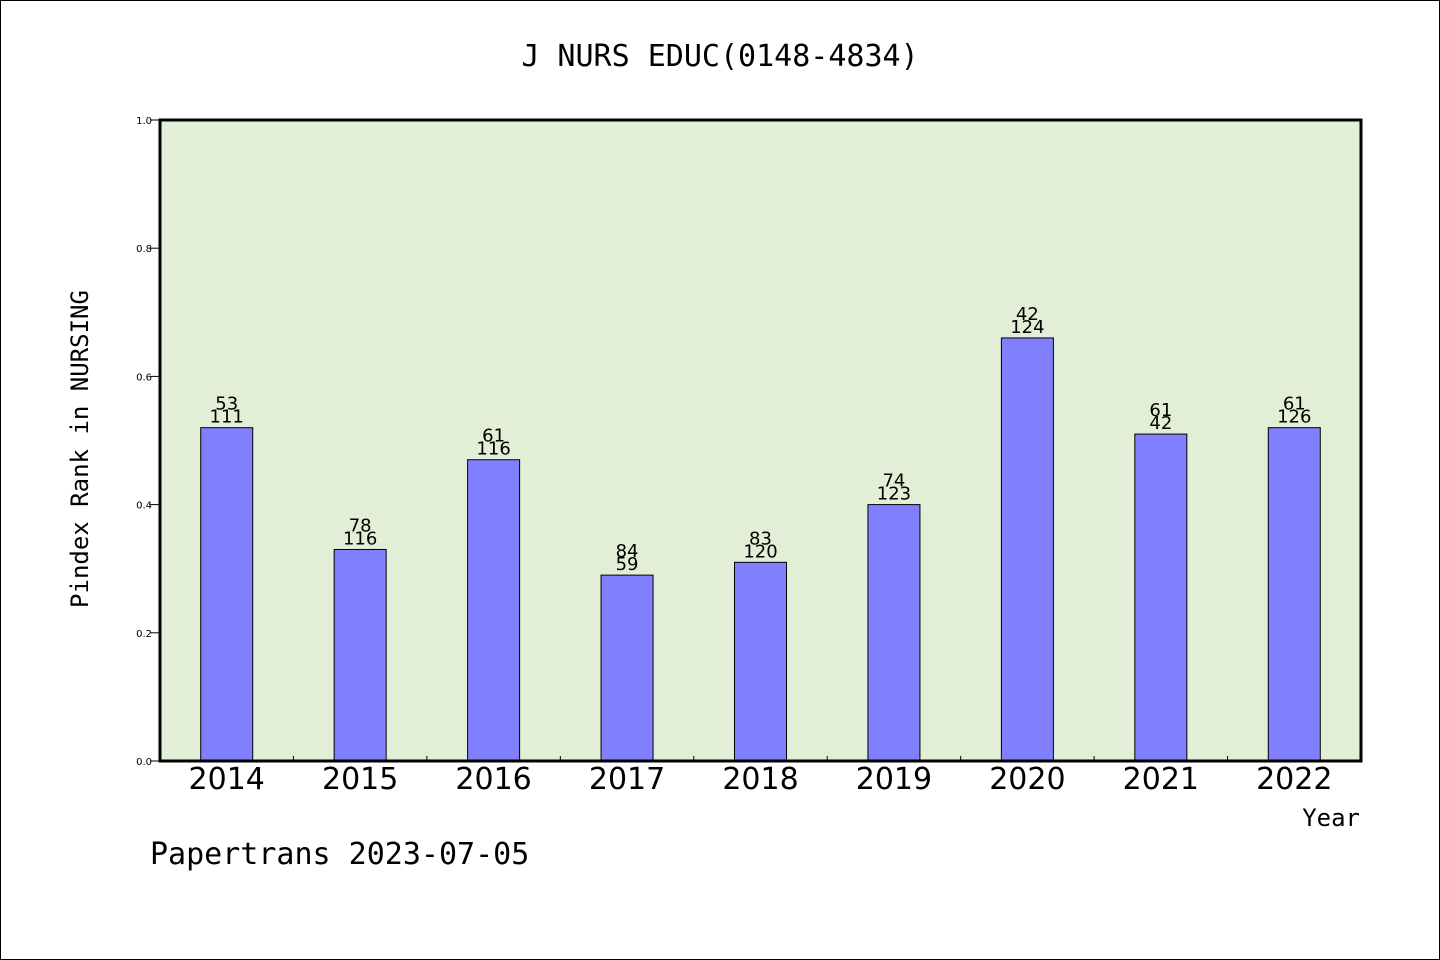 This screenshot has height=960, width=1440. What do you see at coordinates (227, 779) in the screenshot?
I see `x-tick-label: 2014` at bounding box center [227, 779].